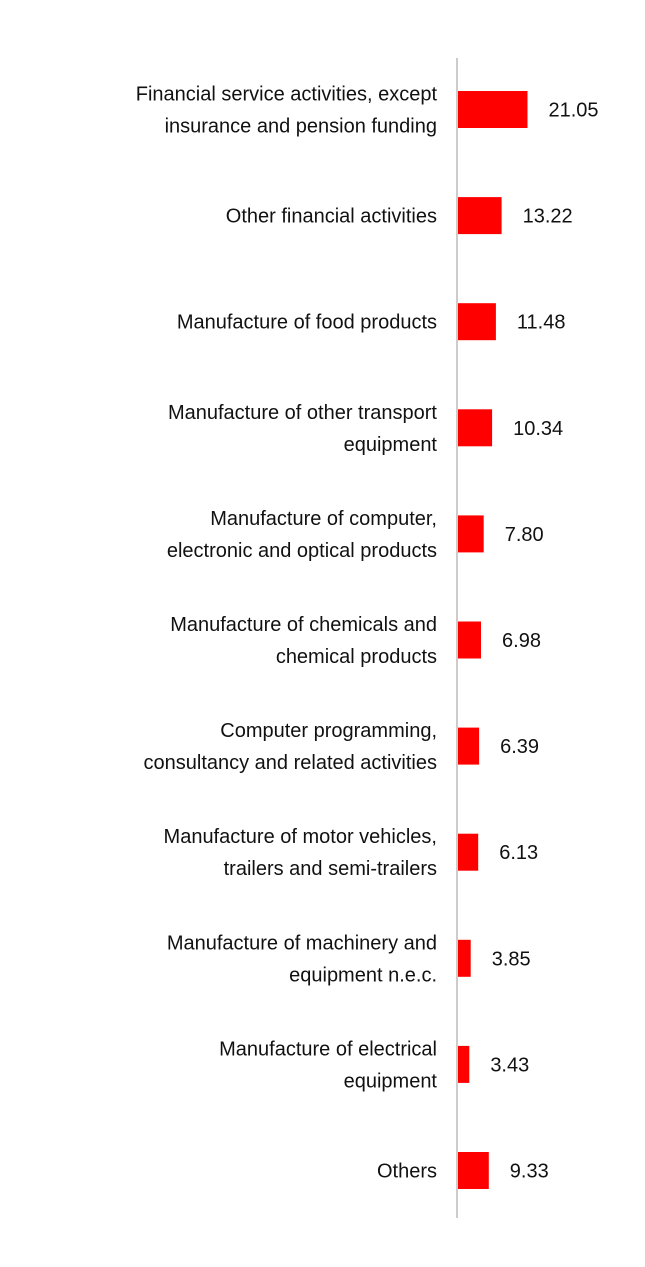 This screenshot has height=1267, width=645. I want to click on category-label-4-line-1: electronic and optical products, so click(302, 551).